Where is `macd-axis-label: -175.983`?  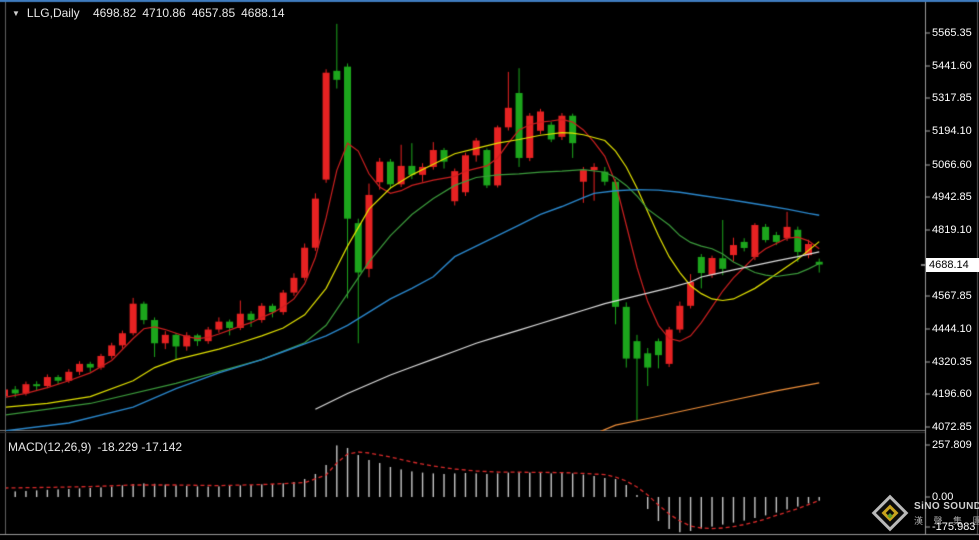
macd-axis-label: -175.983 is located at coordinates (954, 527).